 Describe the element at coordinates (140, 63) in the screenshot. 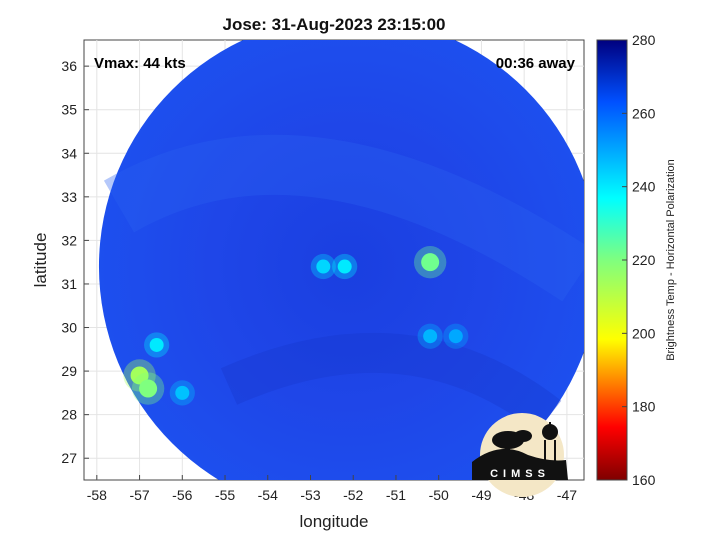

I see `vmax-label: Vmax: 44 kts` at that location.